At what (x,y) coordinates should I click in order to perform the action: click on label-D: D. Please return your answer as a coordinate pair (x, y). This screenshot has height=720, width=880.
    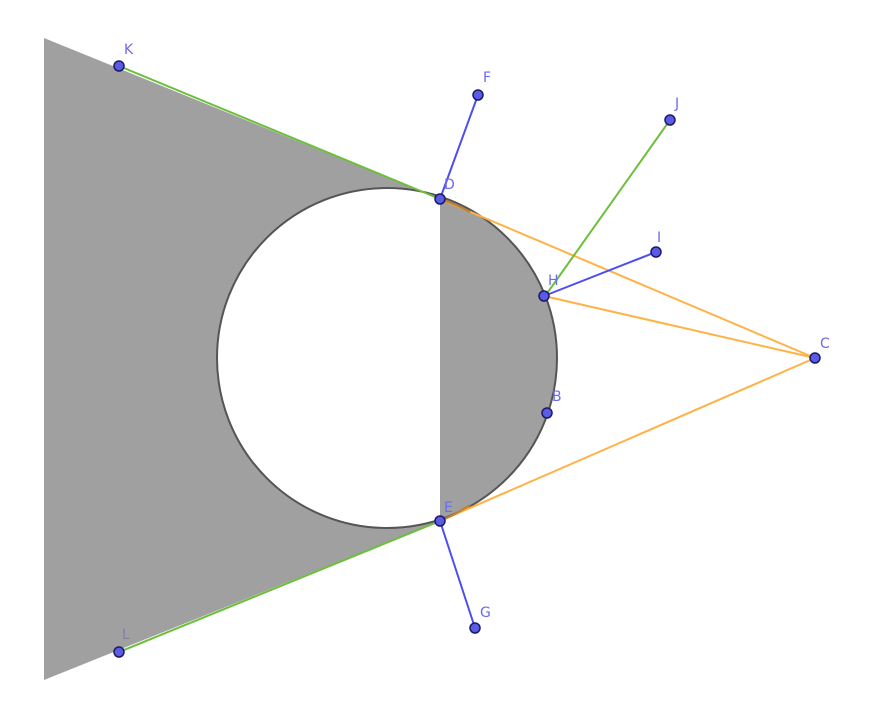
    Looking at the image, I should click on (449, 185).